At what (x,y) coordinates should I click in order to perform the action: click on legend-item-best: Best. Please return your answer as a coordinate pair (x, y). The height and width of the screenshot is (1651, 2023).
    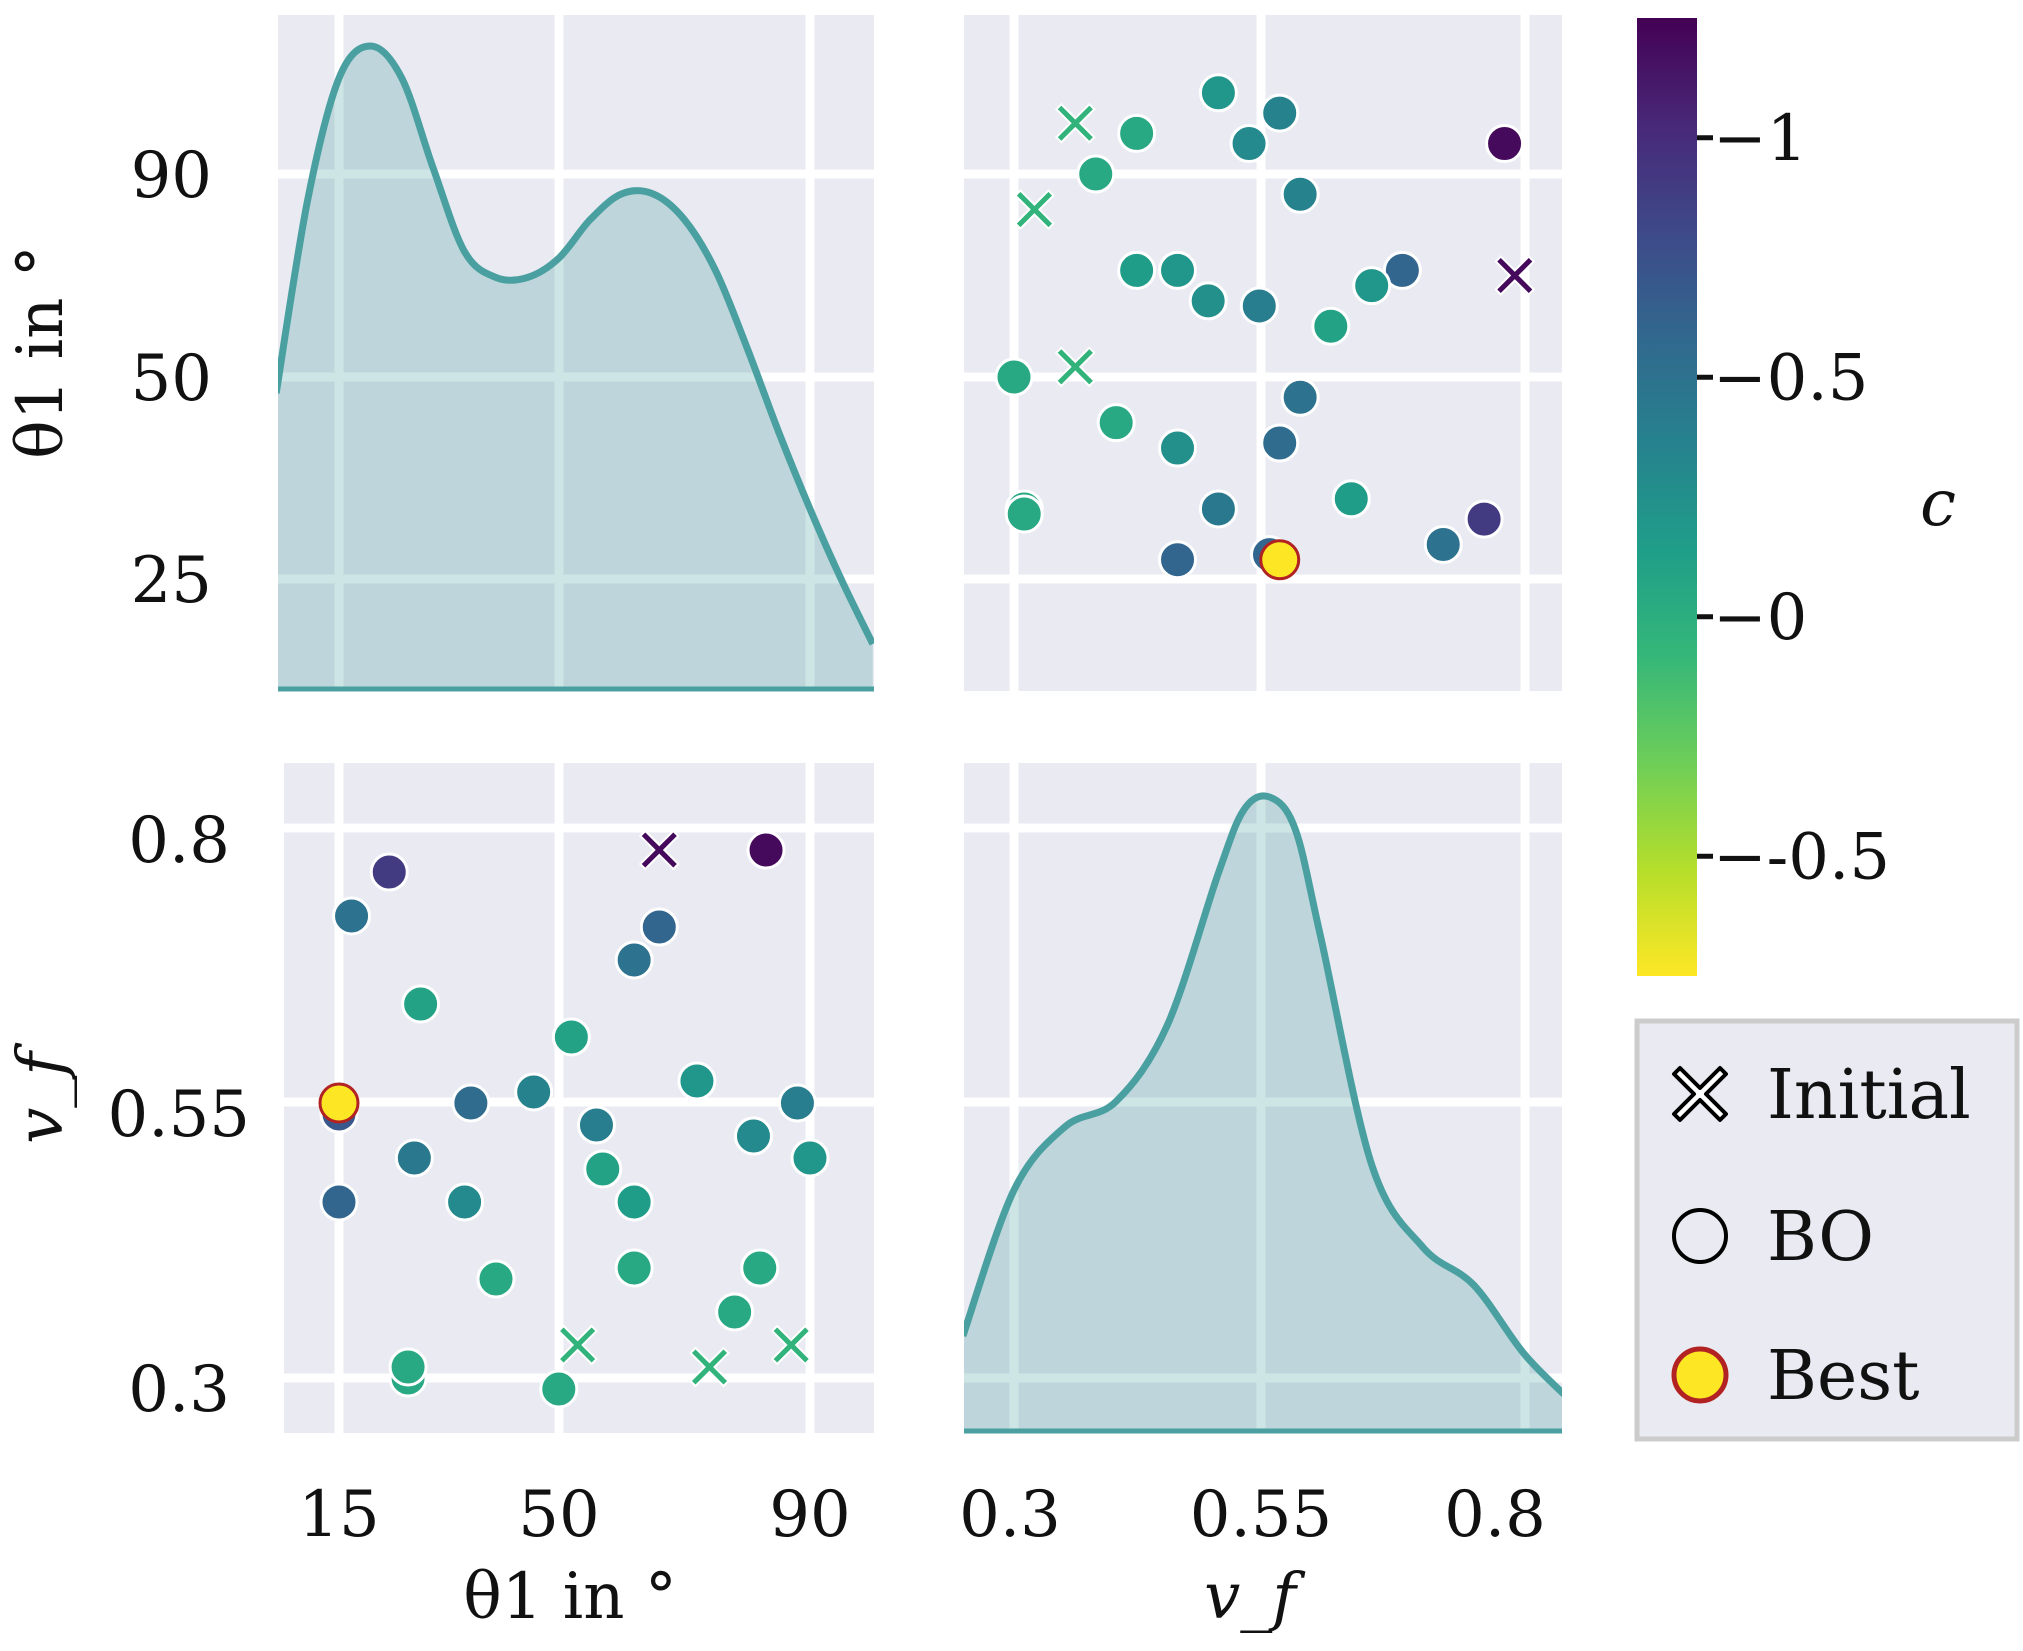
    Looking at the image, I should click on (1795, 1376).